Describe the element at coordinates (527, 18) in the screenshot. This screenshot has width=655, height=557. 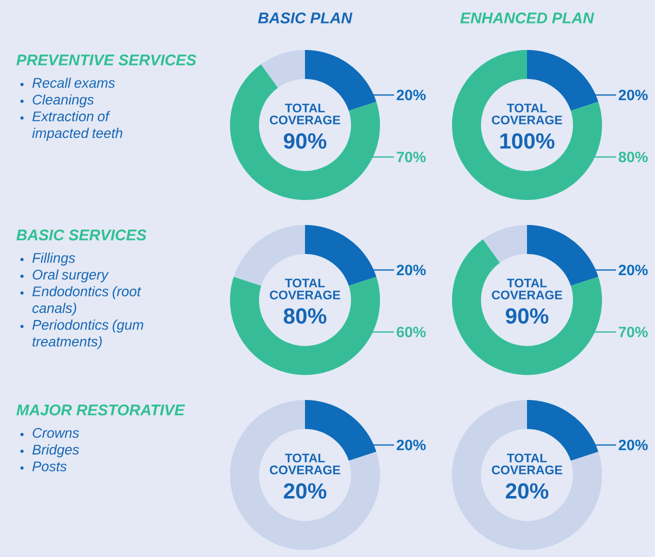
I see `chart-title: ENHANCED PLAN` at that location.